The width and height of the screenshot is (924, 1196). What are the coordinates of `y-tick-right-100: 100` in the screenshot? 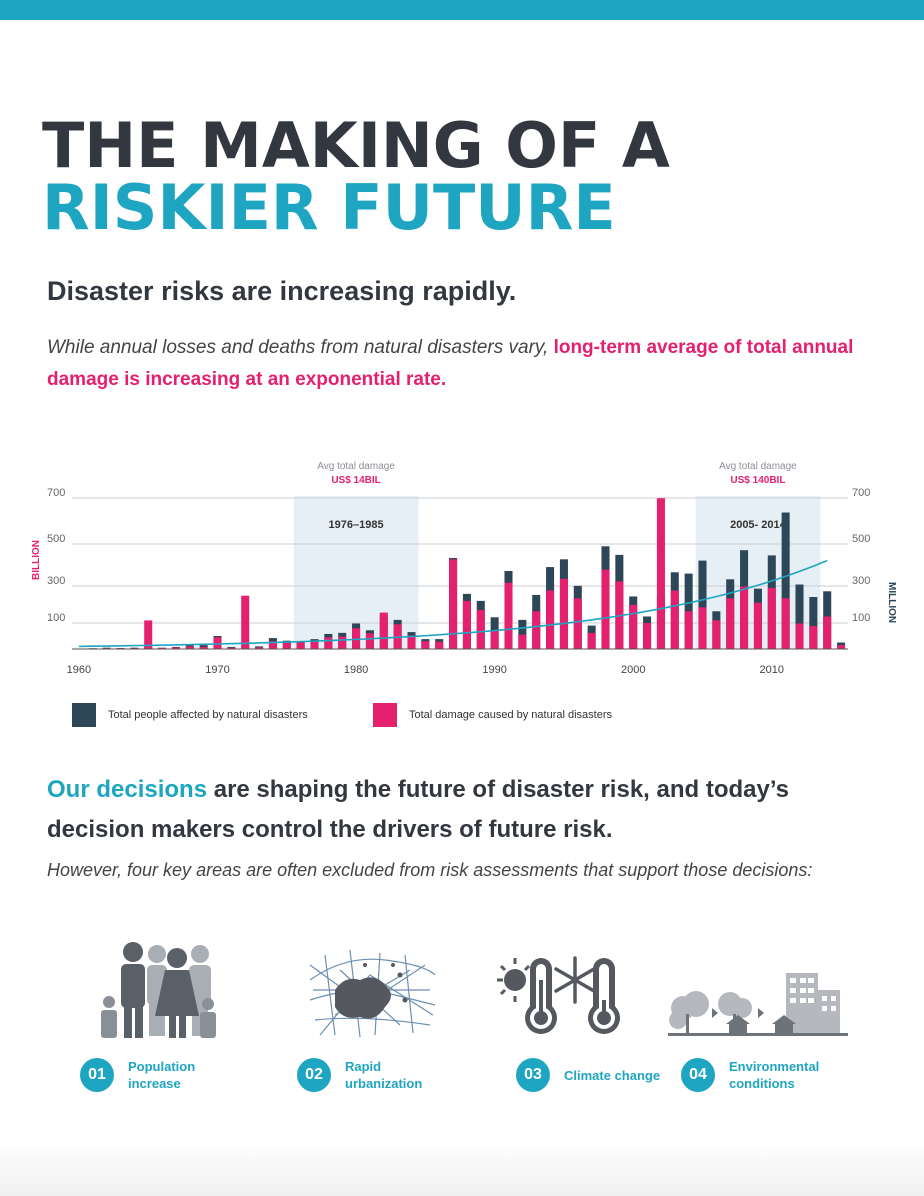 It's located at (861, 618).